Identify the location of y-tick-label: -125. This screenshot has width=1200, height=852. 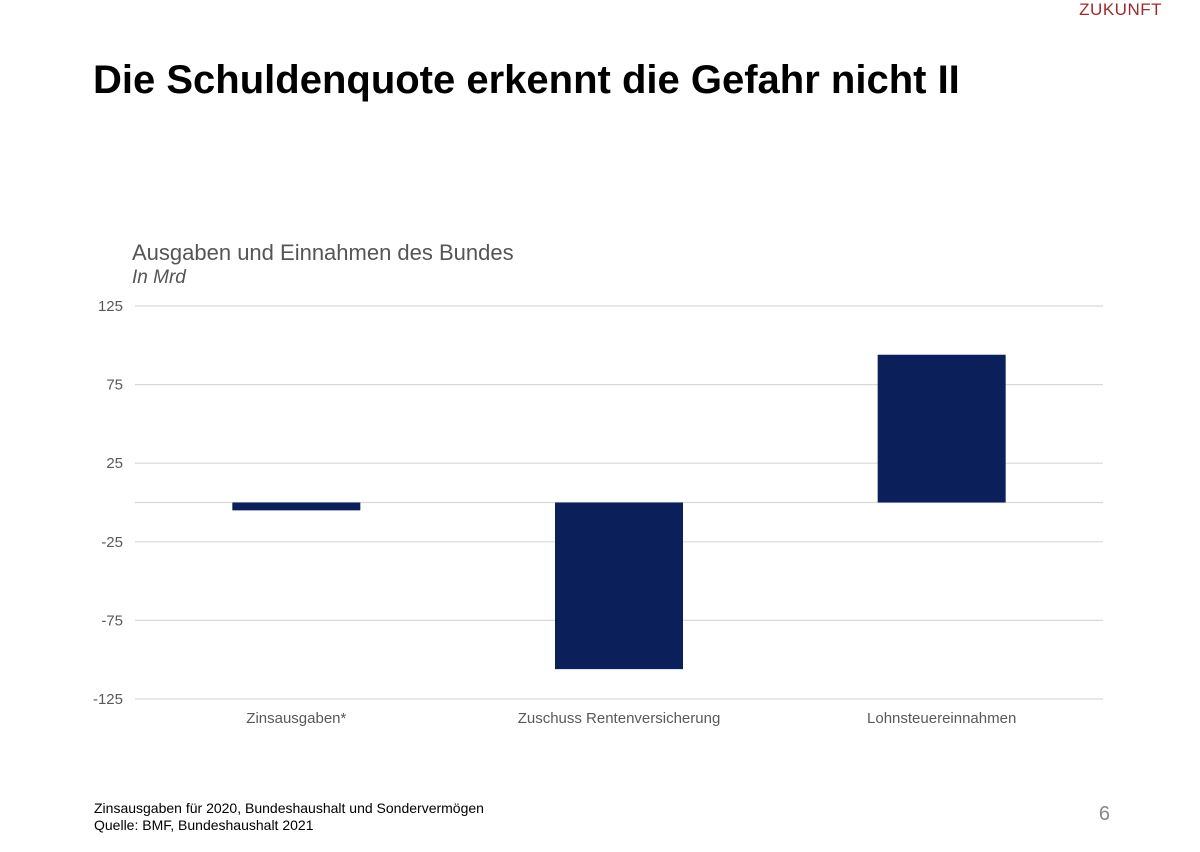
(108, 699).